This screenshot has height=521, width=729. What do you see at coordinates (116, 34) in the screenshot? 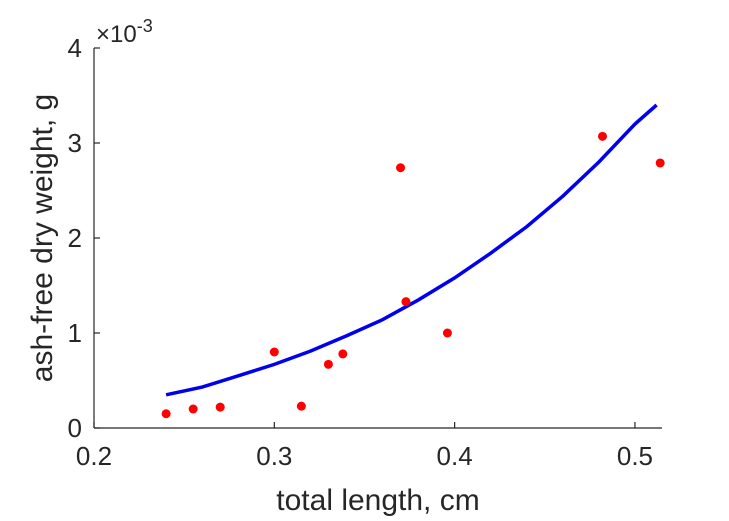
I see `y-exponent-base: ×10` at bounding box center [116, 34].